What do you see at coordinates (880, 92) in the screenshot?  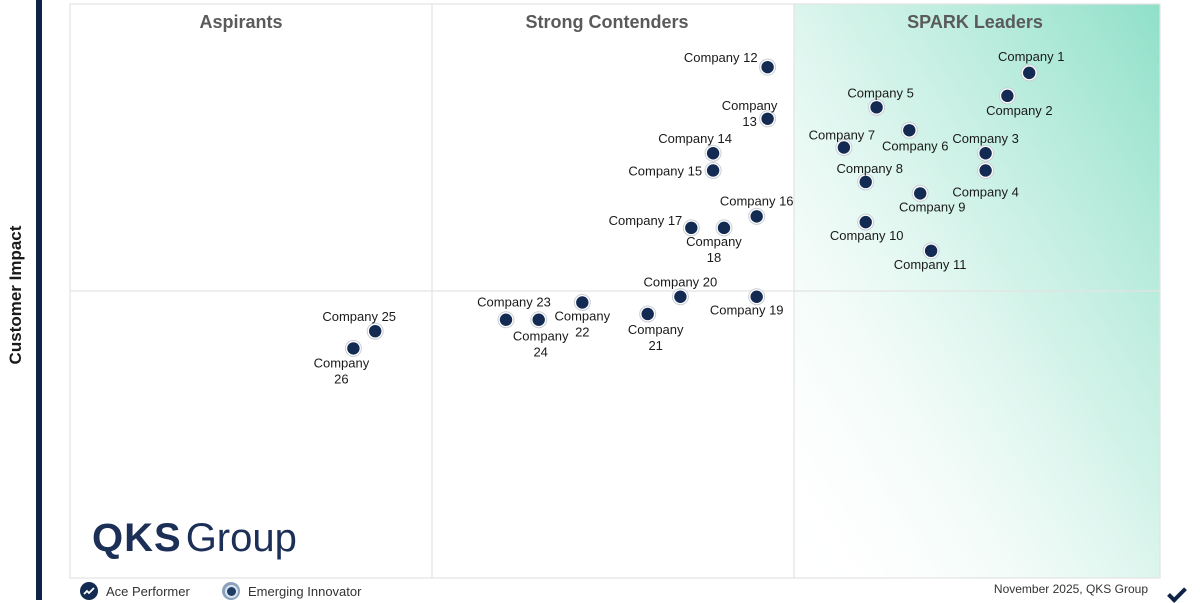 I see `data-point-label: Company 5` at bounding box center [880, 92].